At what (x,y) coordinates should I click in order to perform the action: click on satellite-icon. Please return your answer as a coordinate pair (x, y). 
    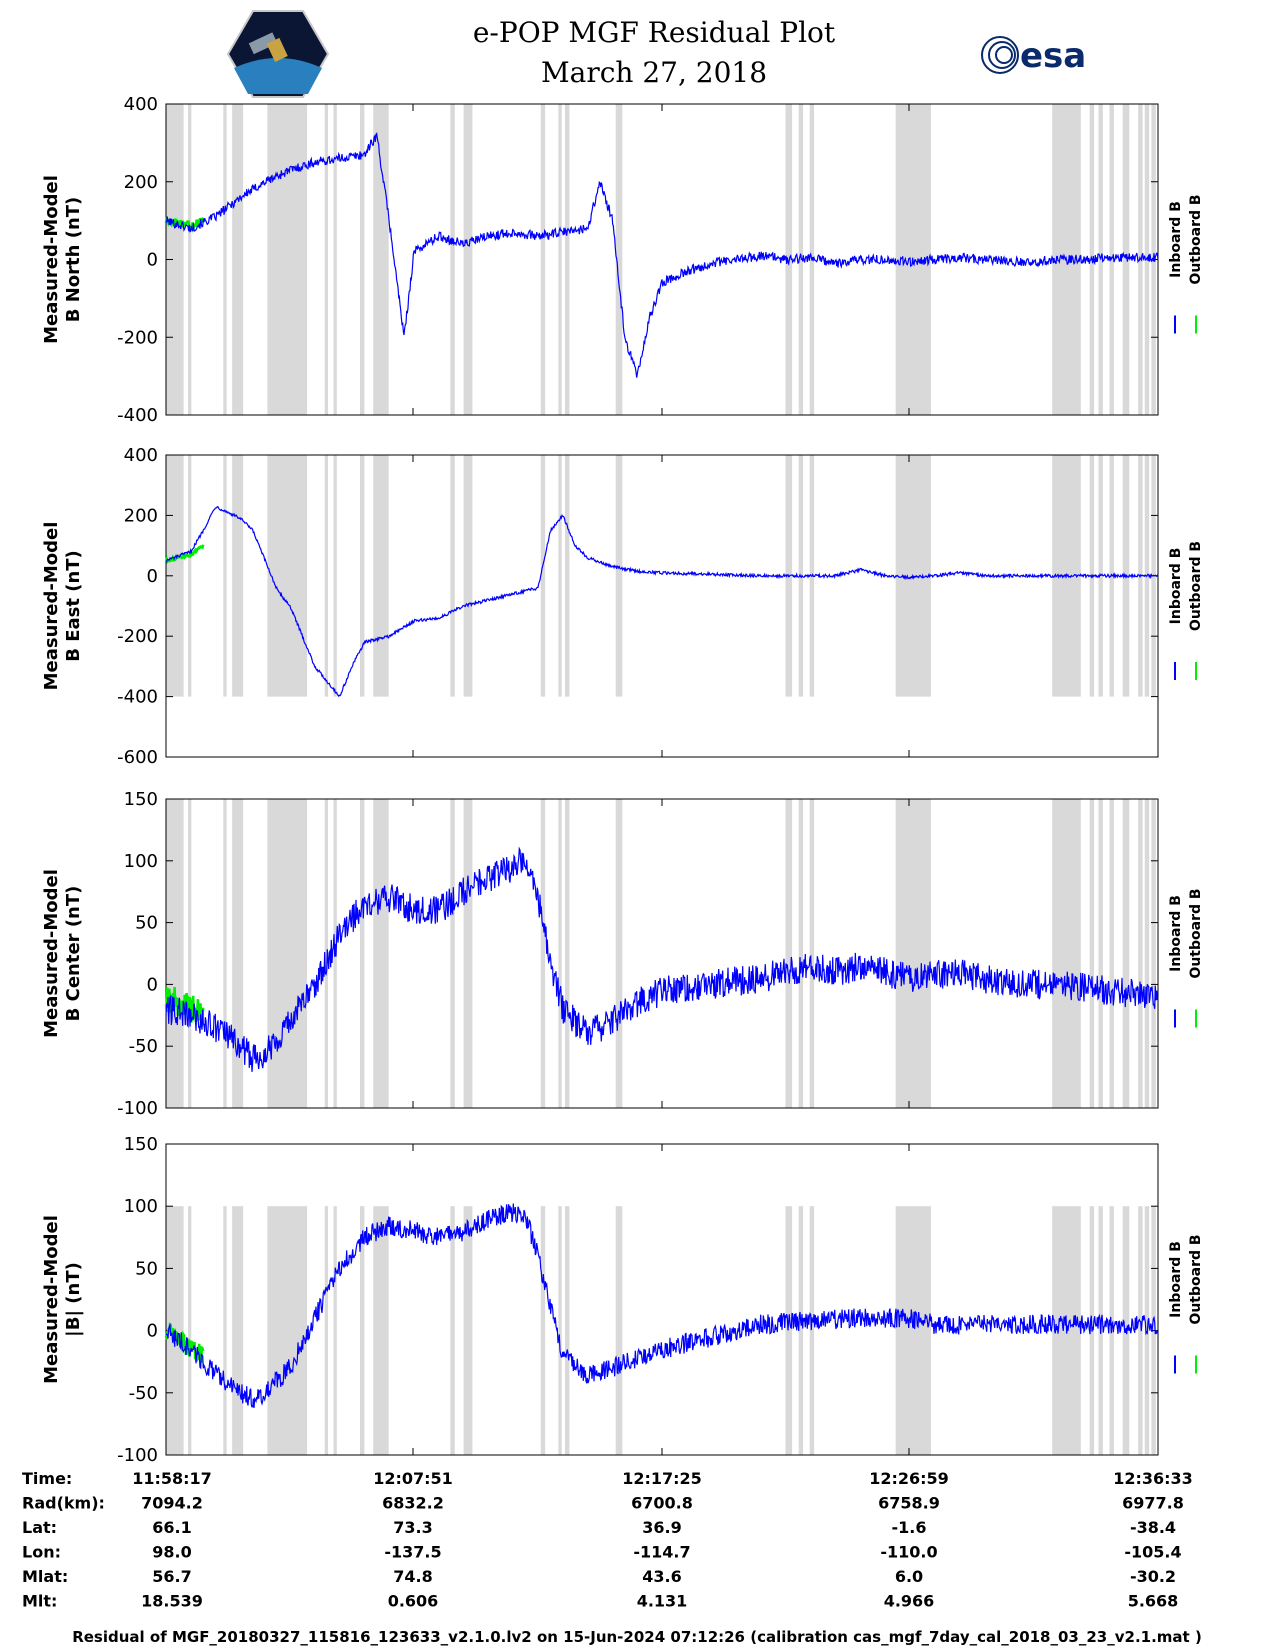
    Looking at the image, I should click on (263, 43).